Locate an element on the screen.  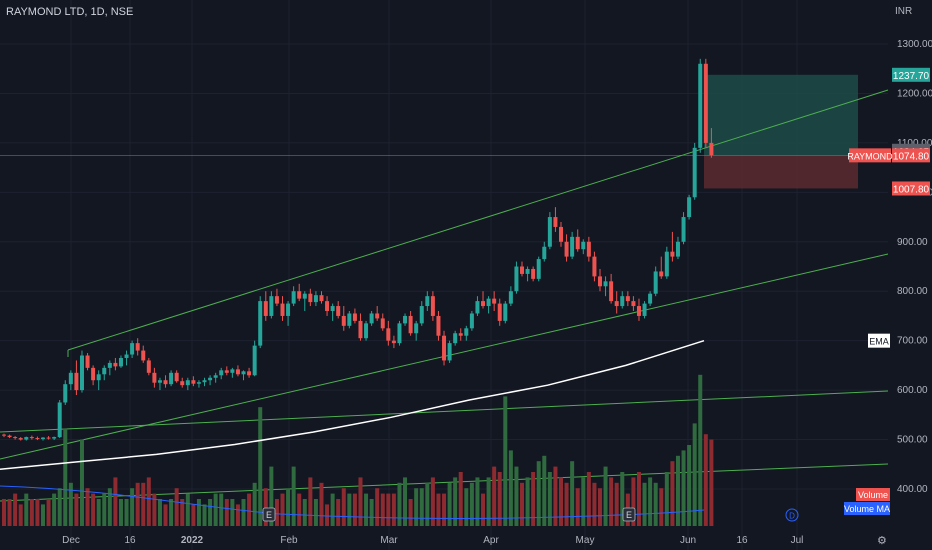
price-label: 1074.80 is located at coordinates (911, 156).